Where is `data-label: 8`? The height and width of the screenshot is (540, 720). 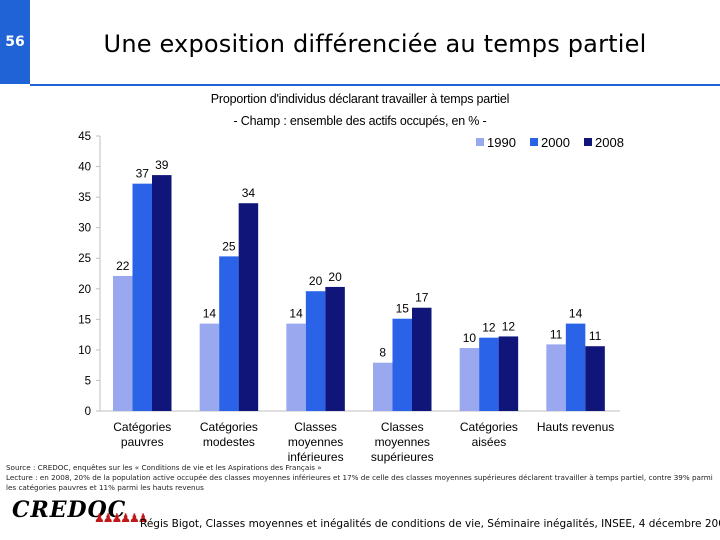 data-label: 8 is located at coordinates (382, 353).